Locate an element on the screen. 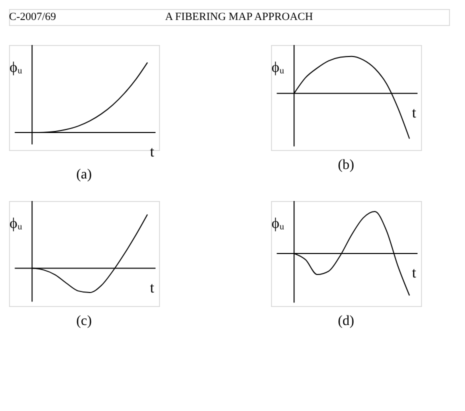 This screenshot has height=411, width=465. text: C-2007/69 is located at coordinates (33, 17).